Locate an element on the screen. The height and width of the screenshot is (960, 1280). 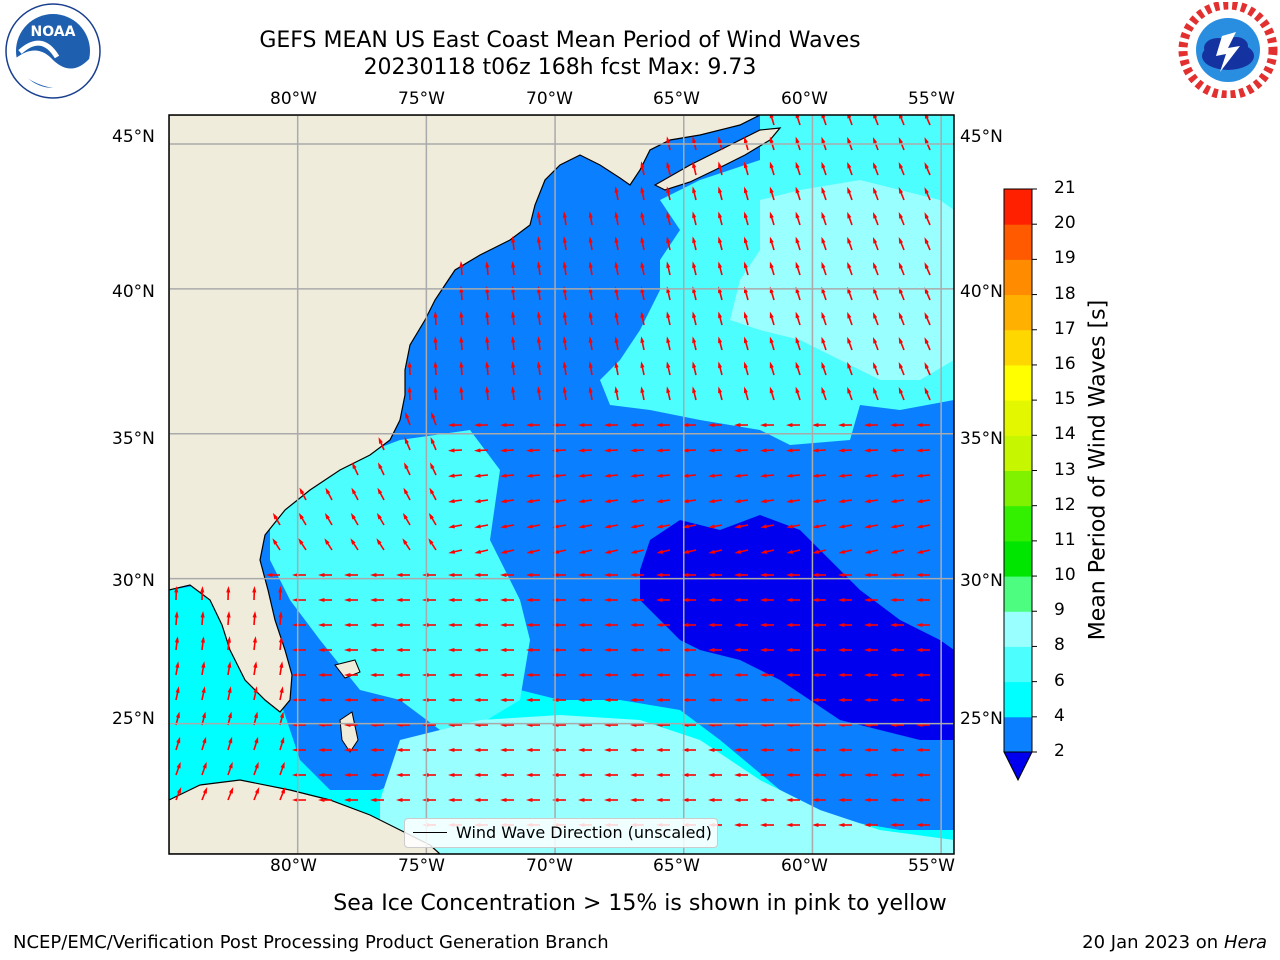
colorbar-tick-label: 18 is located at coordinates (1065, 293).